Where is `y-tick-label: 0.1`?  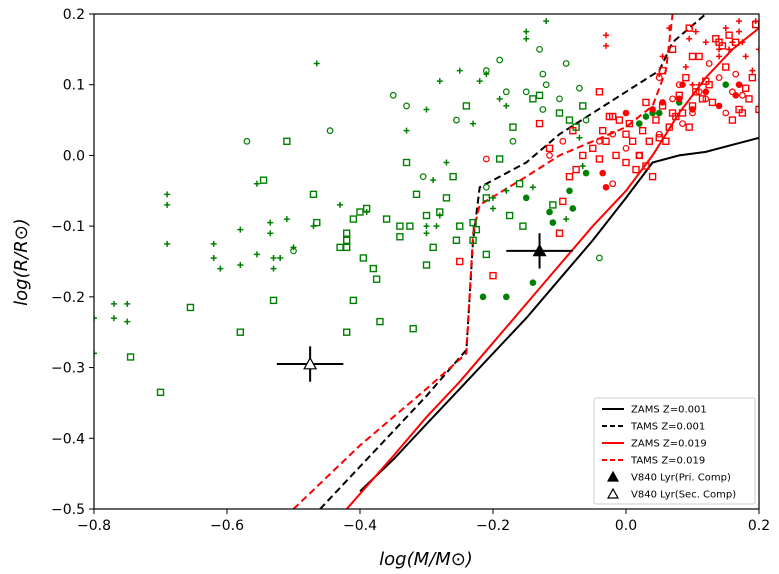 y-tick-label: 0.1 is located at coordinates (74, 86).